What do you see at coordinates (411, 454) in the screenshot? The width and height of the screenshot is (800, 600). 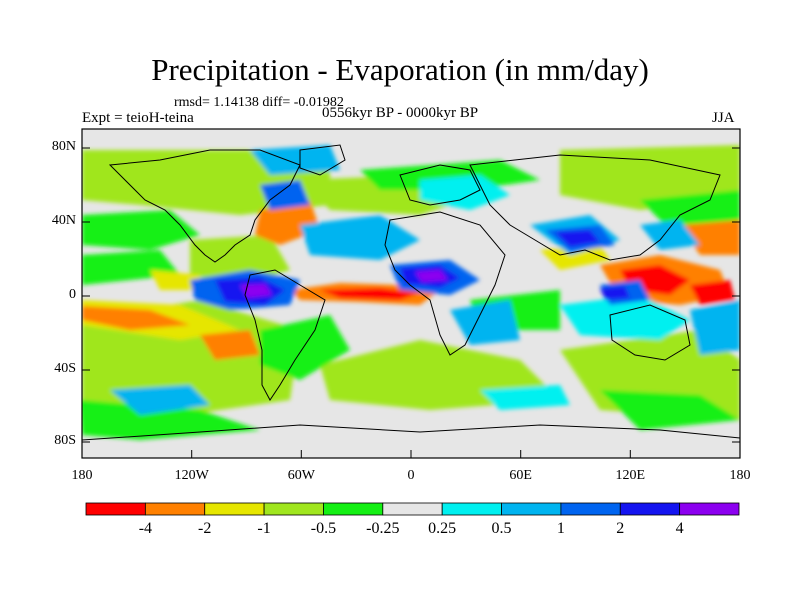 I see `lon-ticks` at bounding box center [411, 454].